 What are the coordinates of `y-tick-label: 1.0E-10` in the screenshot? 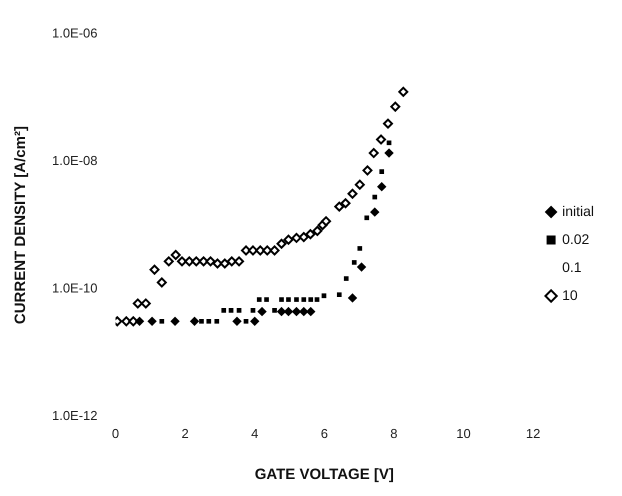 It's located at (75, 288).